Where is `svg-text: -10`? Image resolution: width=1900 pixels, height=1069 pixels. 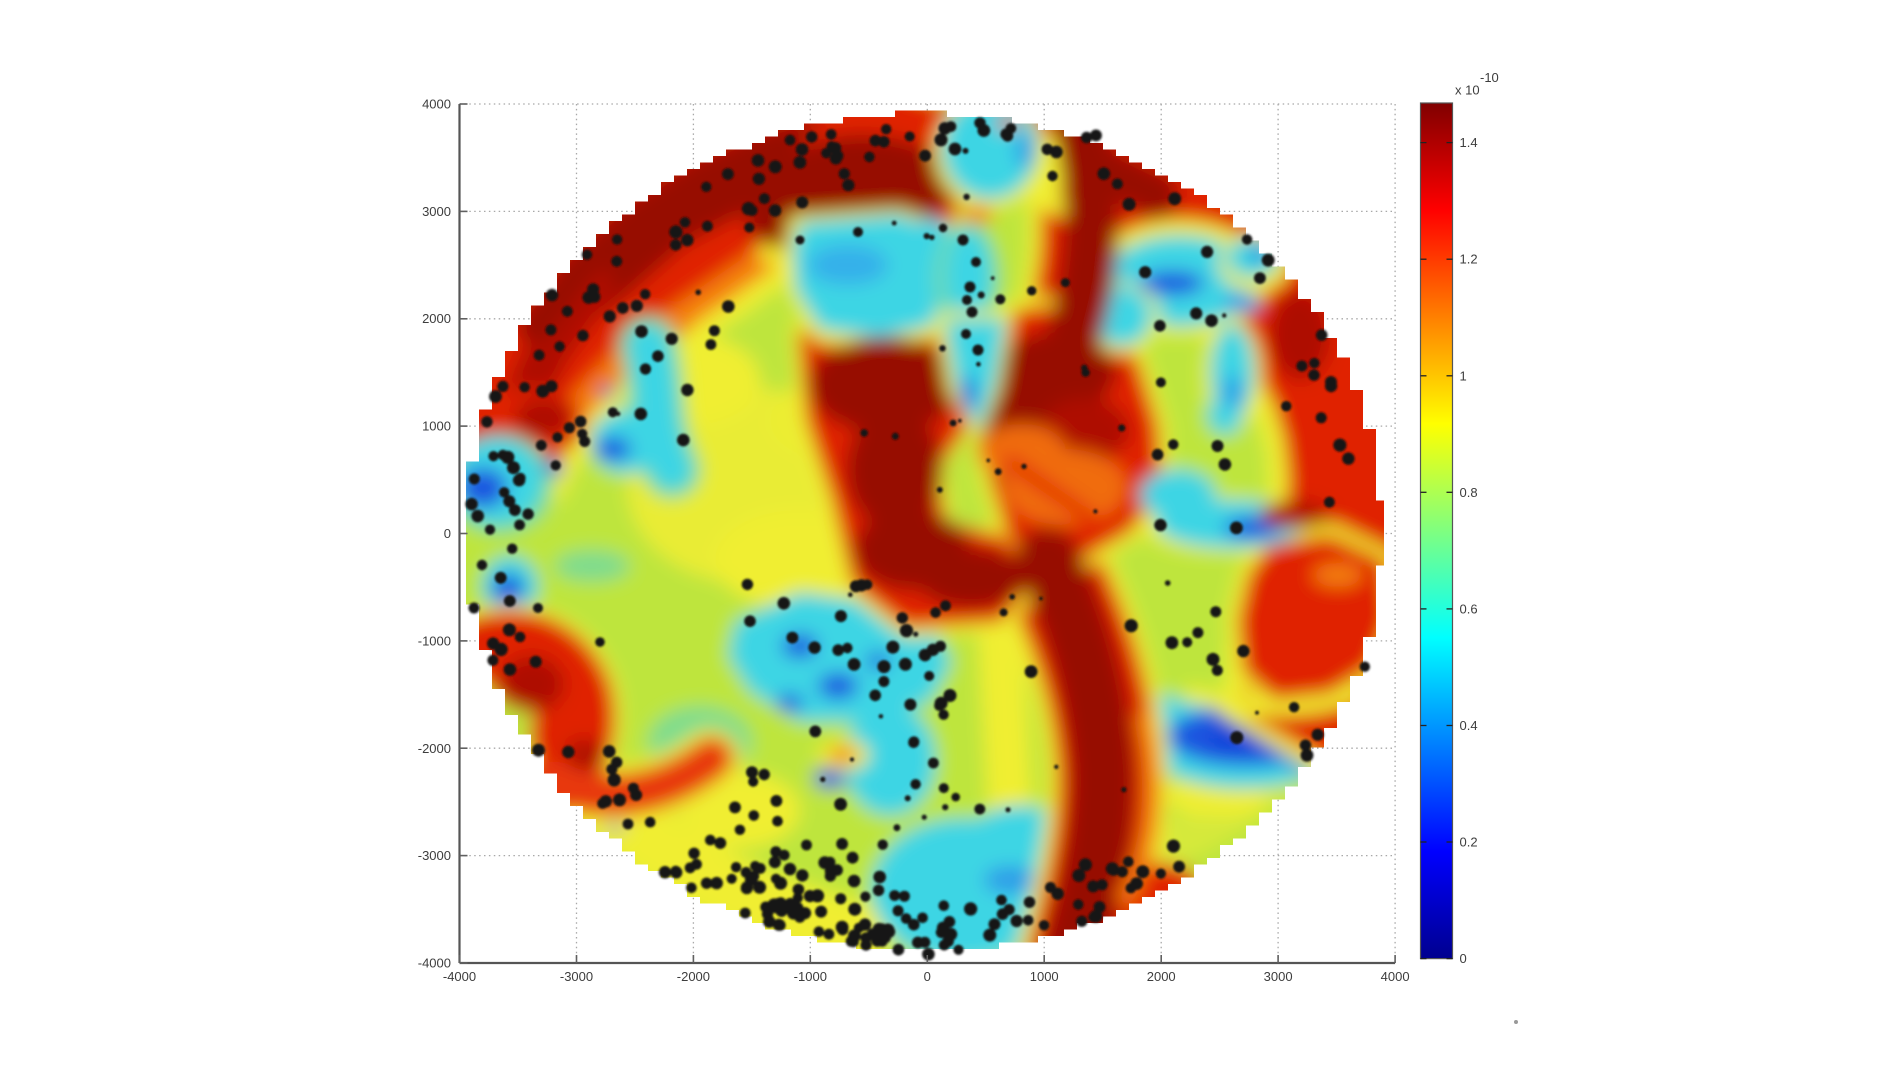 svg-text: -10 is located at coordinates (1489, 77).